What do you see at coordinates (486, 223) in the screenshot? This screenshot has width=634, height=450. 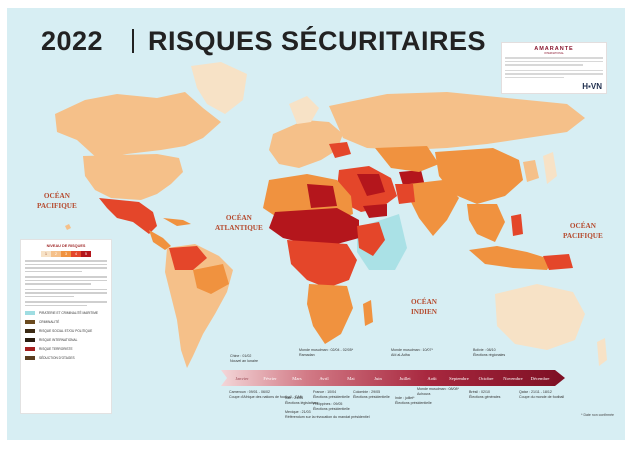 I see `southeast-asia` at bounding box center [486, 223].